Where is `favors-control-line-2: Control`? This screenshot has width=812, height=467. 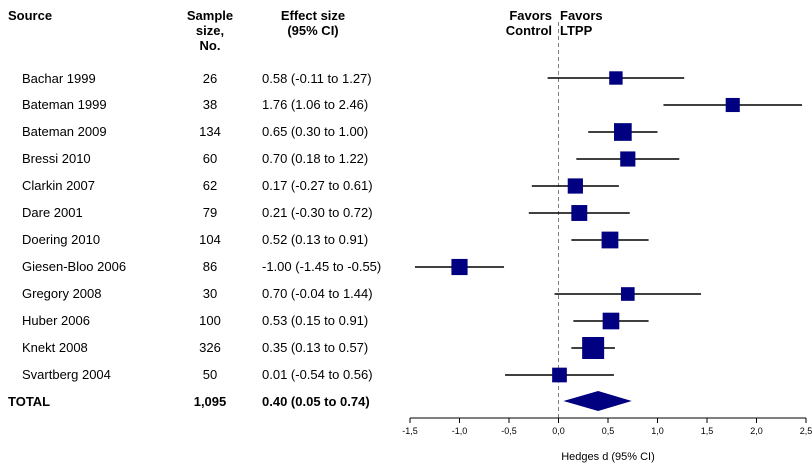
favors-control-line-2: Control is located at coordinates (528, 30).